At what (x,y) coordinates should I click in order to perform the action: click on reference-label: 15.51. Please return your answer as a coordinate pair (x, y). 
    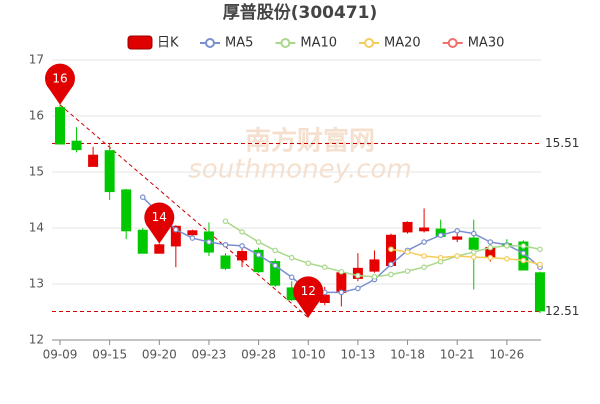
    Looking at the image, I should click on (562, 143).